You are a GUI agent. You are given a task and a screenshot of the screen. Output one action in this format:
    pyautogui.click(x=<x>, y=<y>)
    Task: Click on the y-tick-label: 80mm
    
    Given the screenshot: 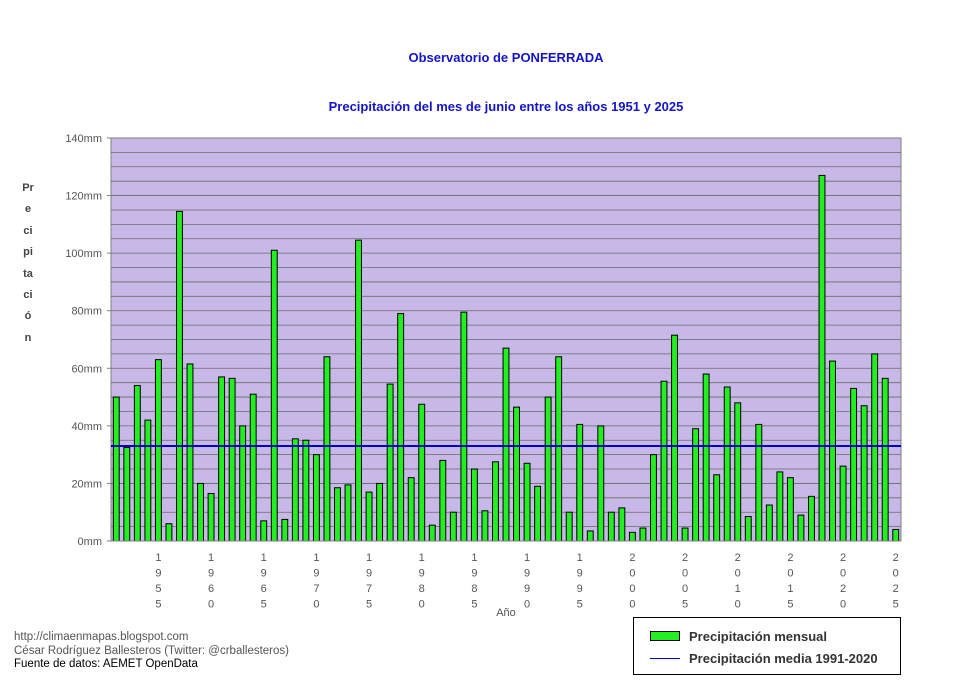 What is the action you would take?
    pyautogui.click(x=86, y=312)
    